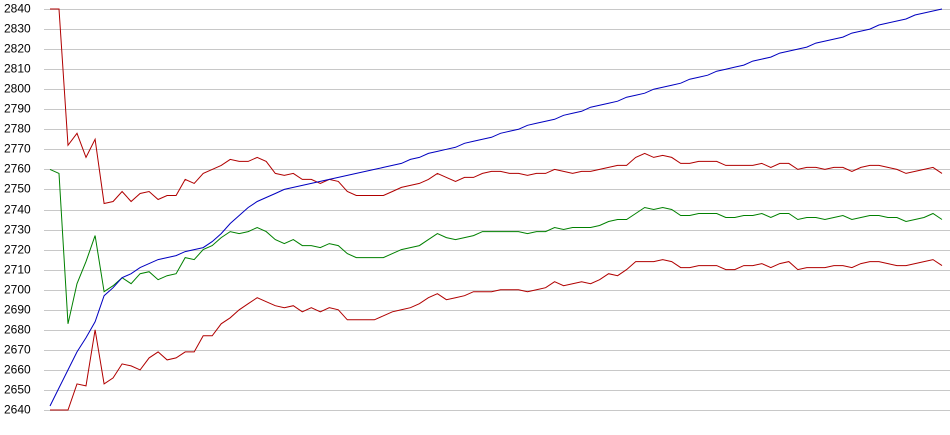 Image resolution: width=950 pixels, height=435 pixels. Describe the element at coordinates (17, 129) in the screenshot. I see `y-tick-label: 2780` at that location.